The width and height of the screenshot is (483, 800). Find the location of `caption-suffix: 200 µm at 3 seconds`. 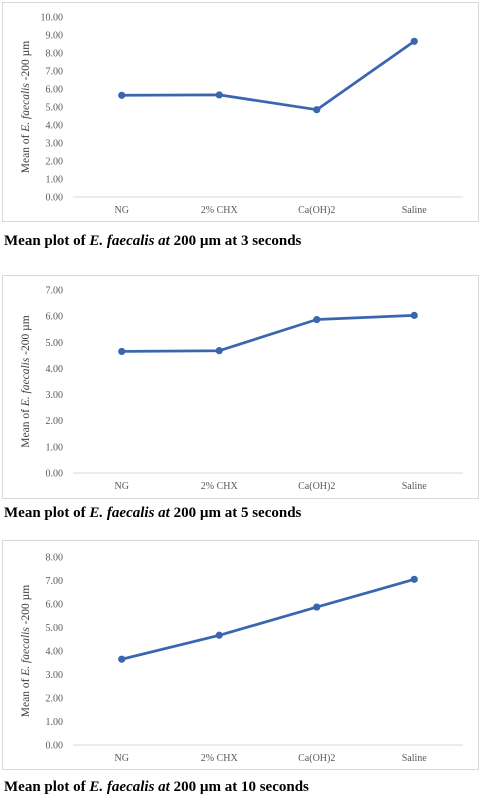

caption-suffix: 200 µm at 3 seconds is located at coordinates (235, 241).